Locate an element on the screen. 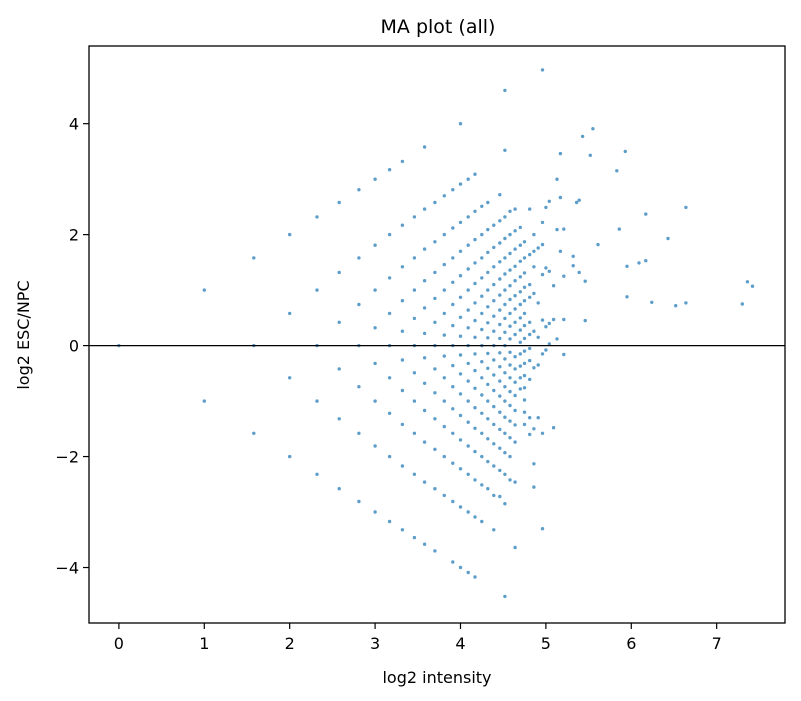 This screenshot has width=801, height=701. x-tick-label: 6 is located at coordinates (631, 643).